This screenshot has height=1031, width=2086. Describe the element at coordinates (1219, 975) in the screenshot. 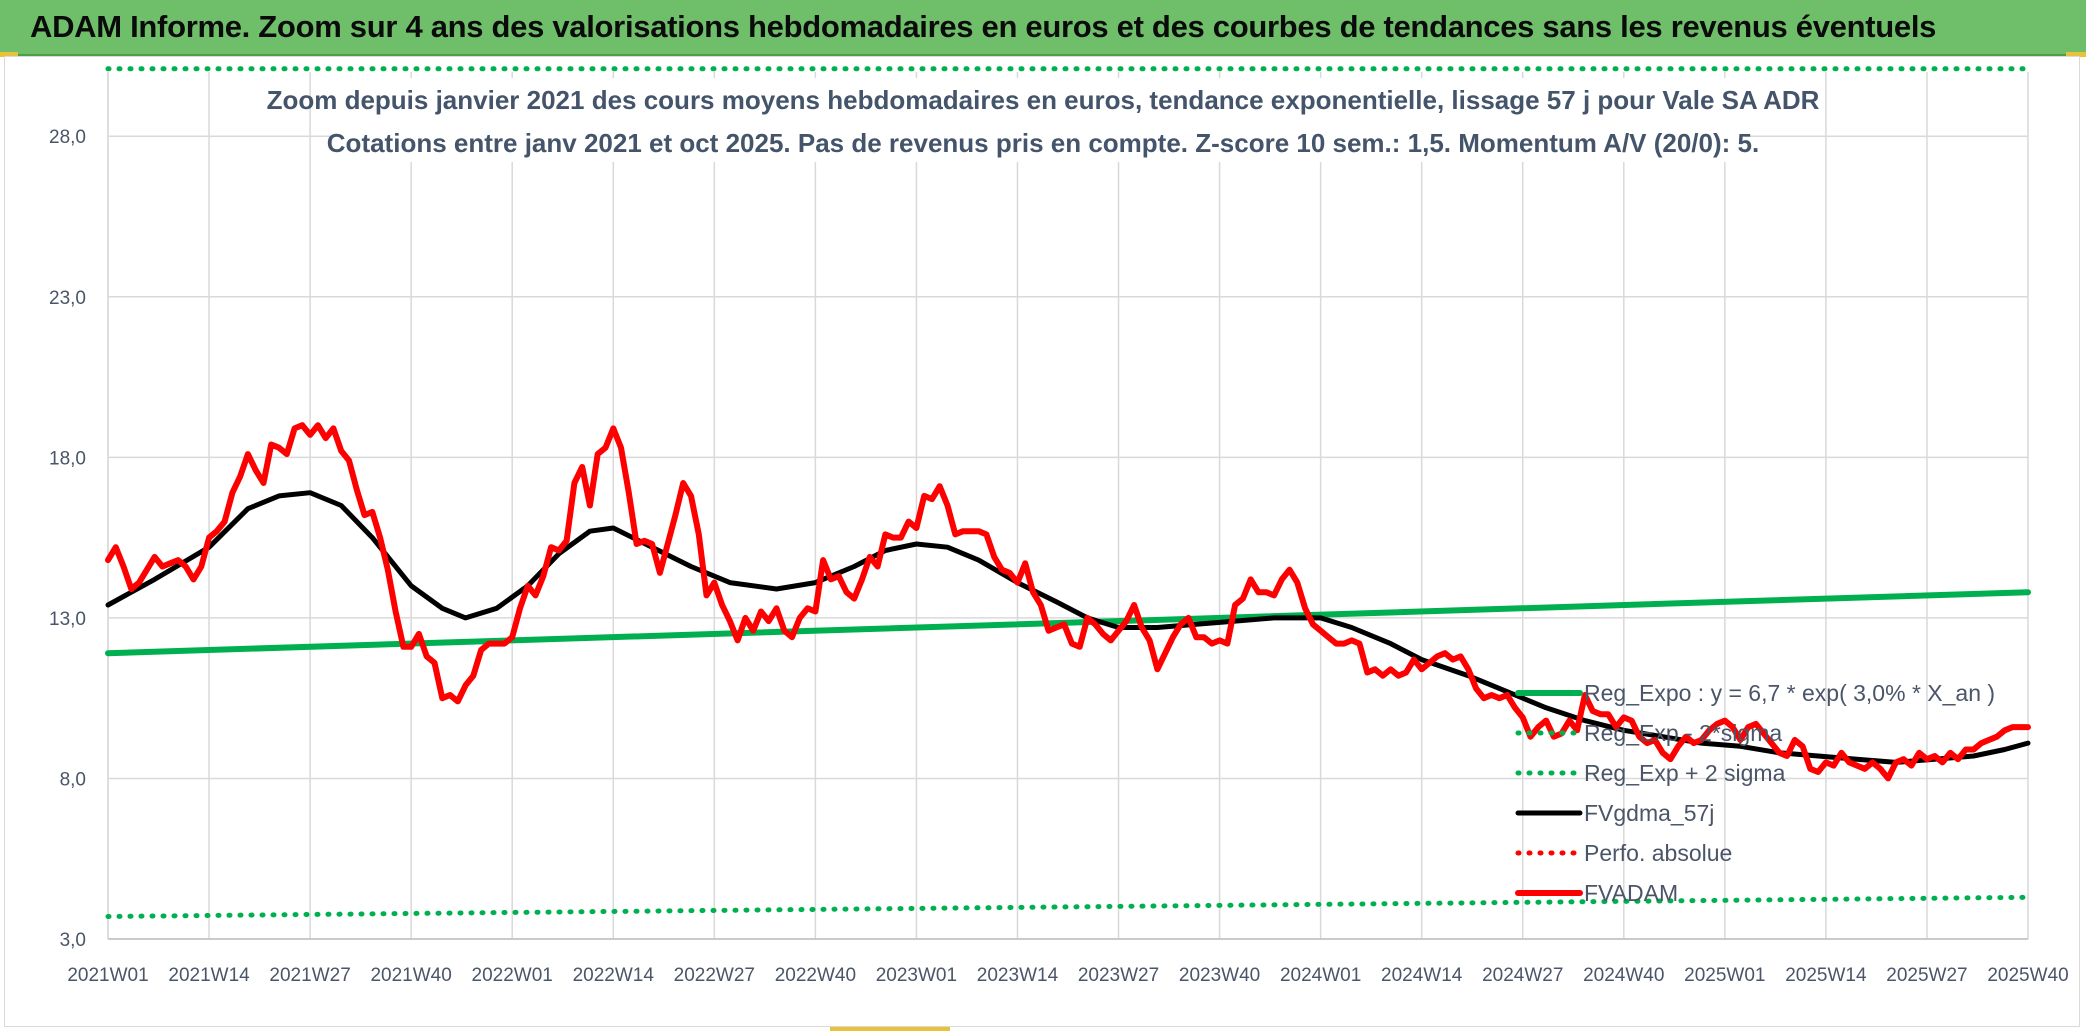

I see `x-tick-label: 2023W40` at that location.